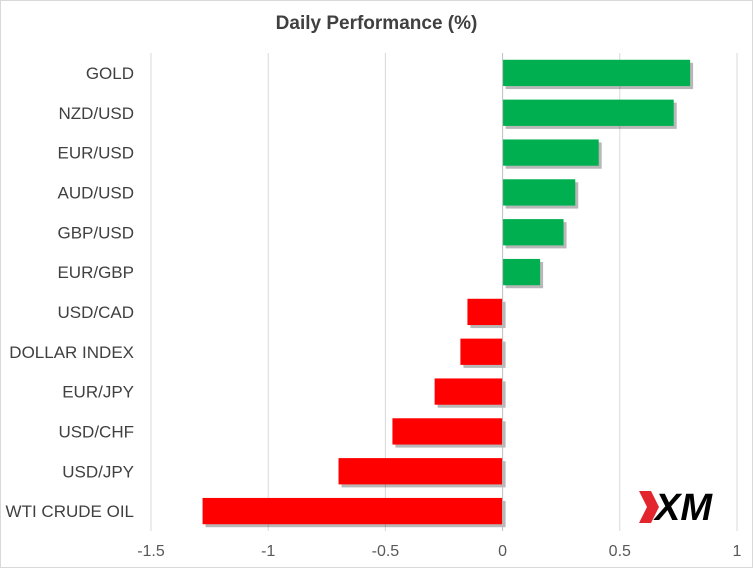 The width and height of the screenshot is (753, 568). What do you see at coordinates (96, 113) in the screenshot?
I see `category-label: NZD/USD` at bounding box center [96, 113].